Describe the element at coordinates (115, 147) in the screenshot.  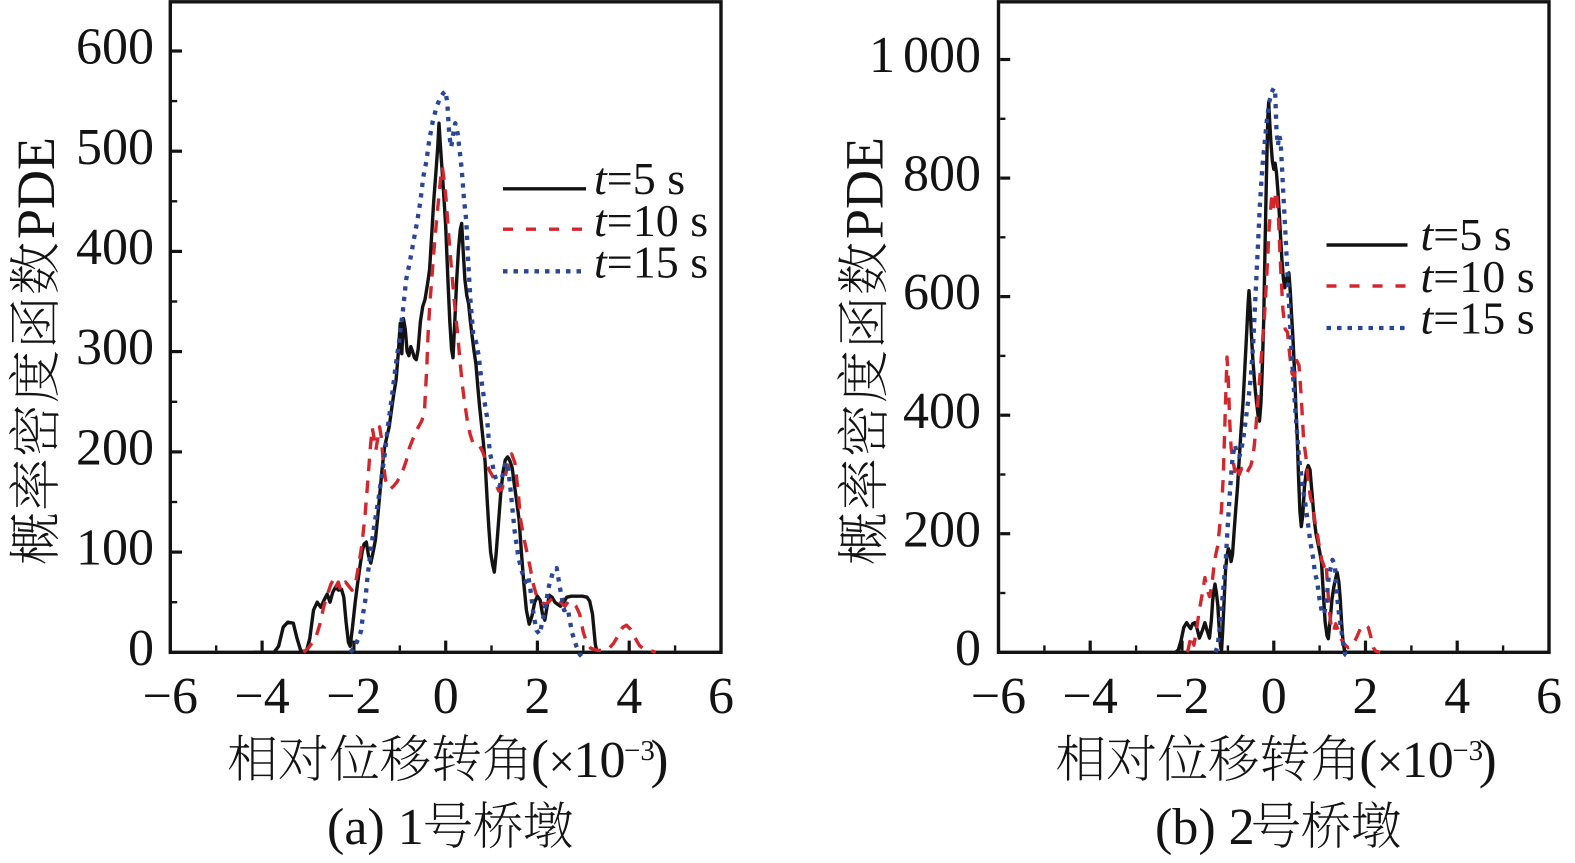
I see `svg-text: 500` at that location.